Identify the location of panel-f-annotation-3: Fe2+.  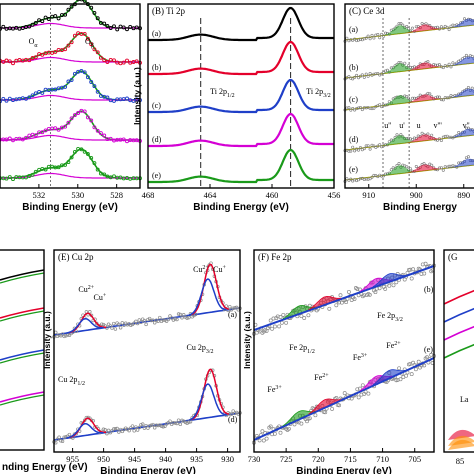
(393, 345).